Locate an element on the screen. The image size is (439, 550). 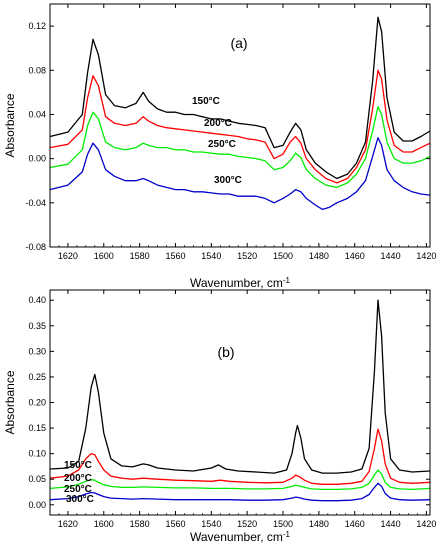
y-tick-label: 0.15 is located at coordinates (37, 428).